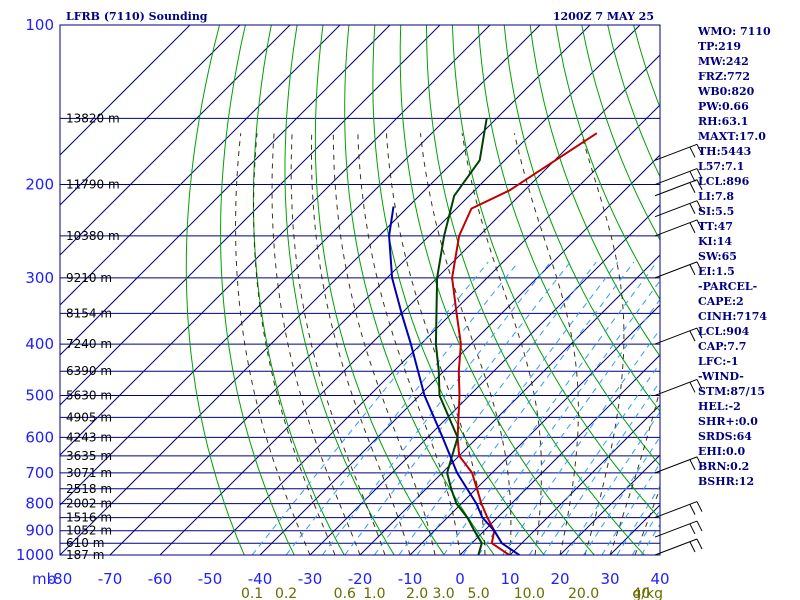 The image size is (800, 600). What do you see at coordinates (93, 236) in the screenshot?
I see `height-label: 10380 m` at bounding box center [93, 236].